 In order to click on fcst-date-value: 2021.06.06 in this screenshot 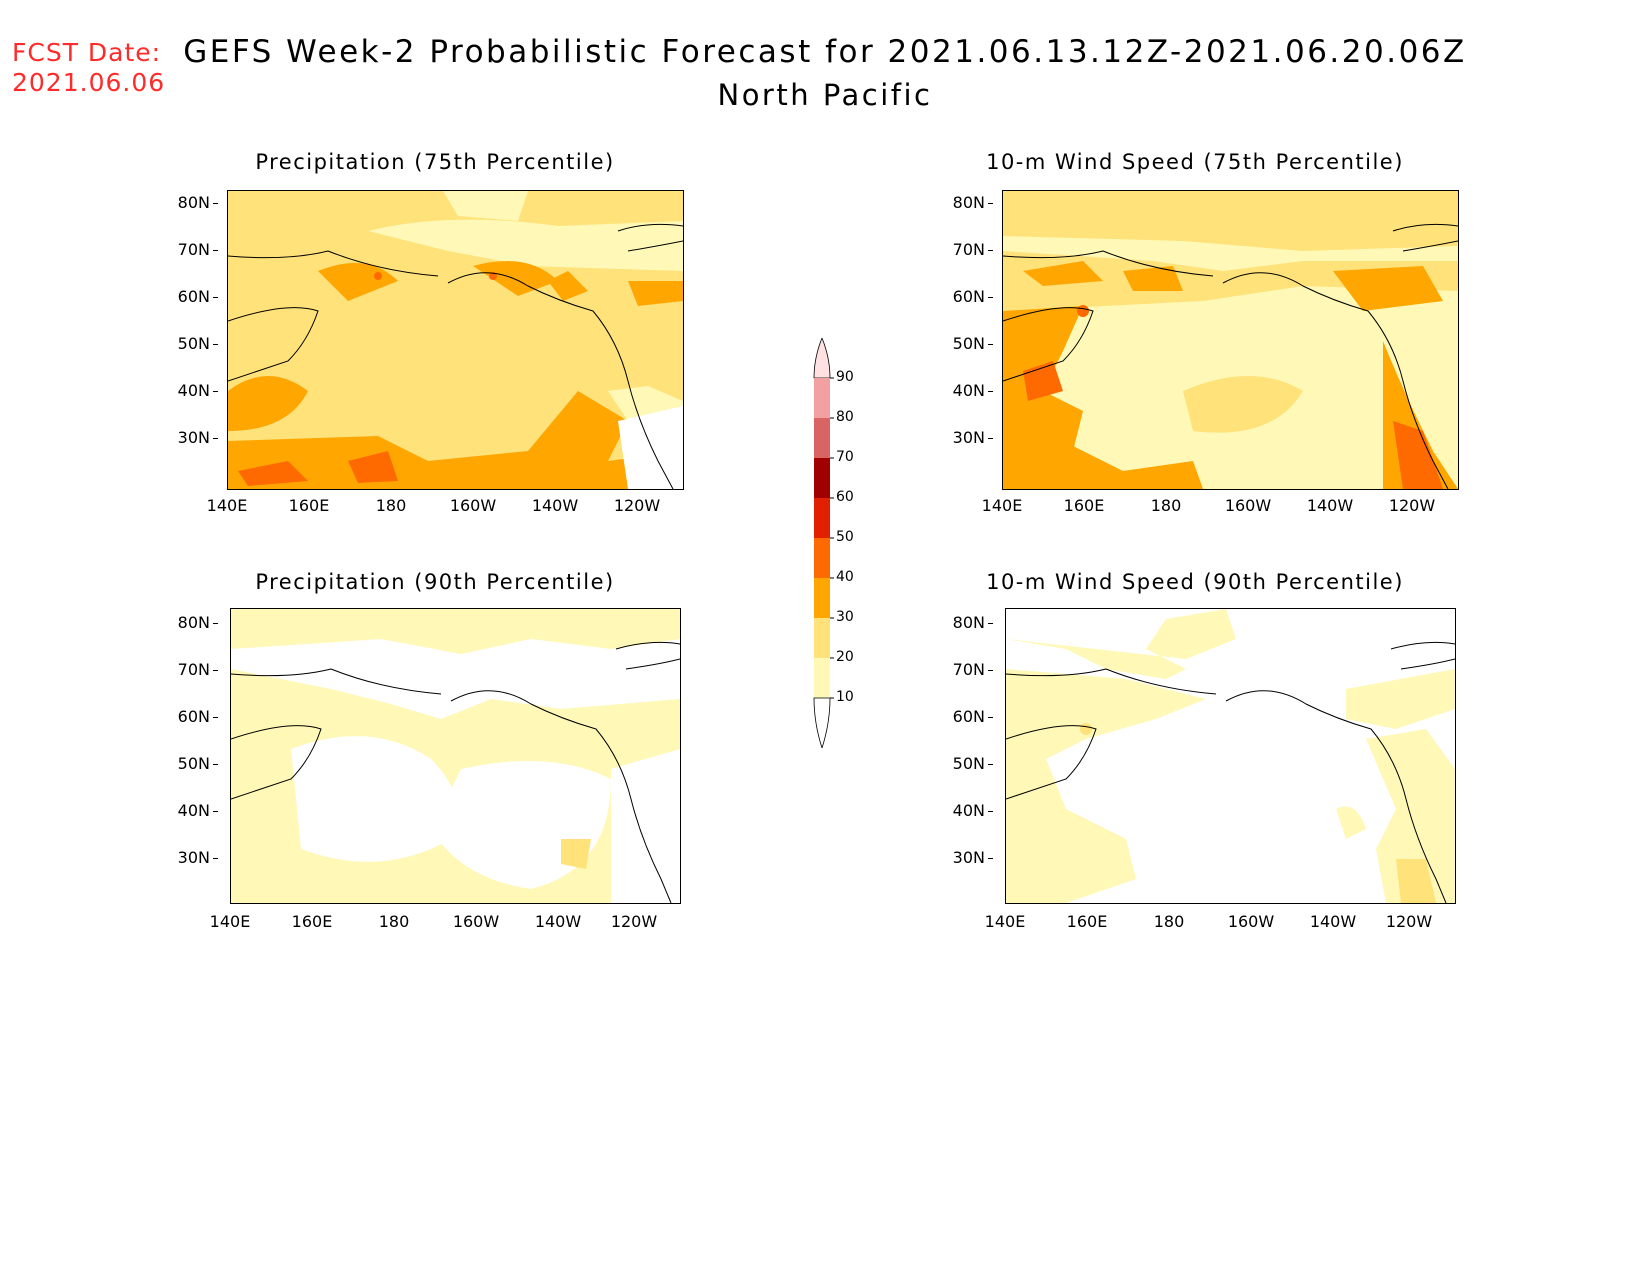, I will do `click(89, 82)`.